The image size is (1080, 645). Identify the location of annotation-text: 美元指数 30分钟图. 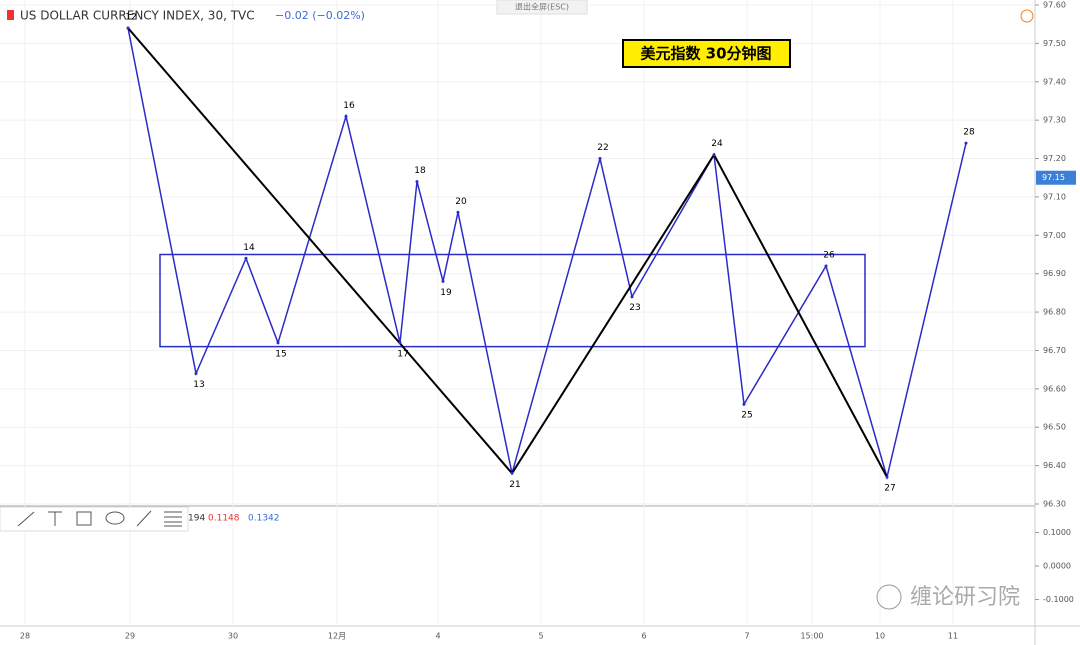
(705, 54).